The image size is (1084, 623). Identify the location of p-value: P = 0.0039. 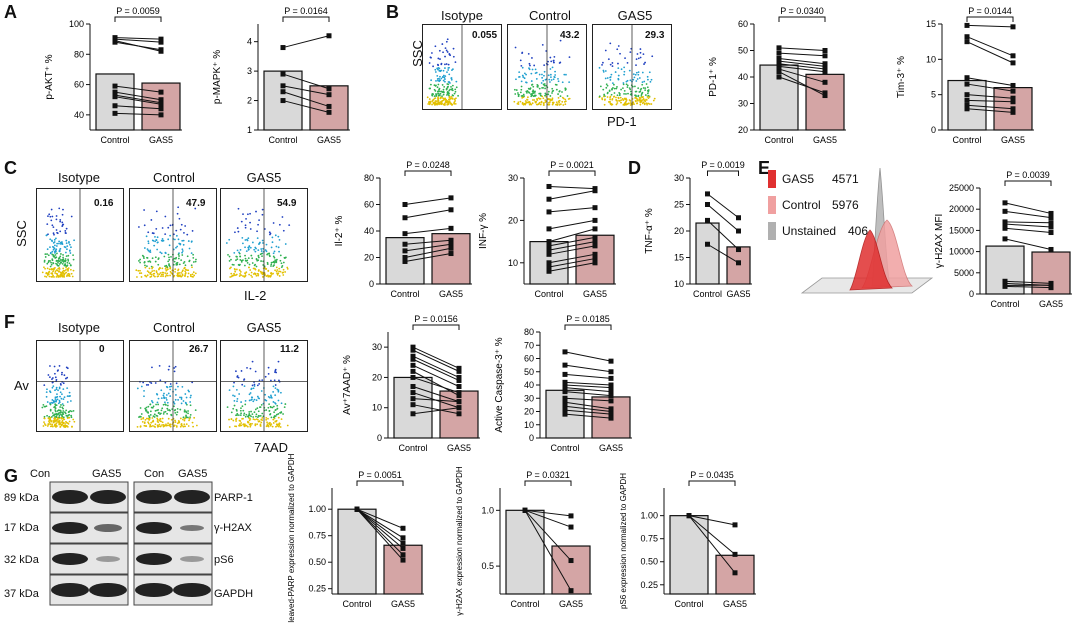
(1028, 175).